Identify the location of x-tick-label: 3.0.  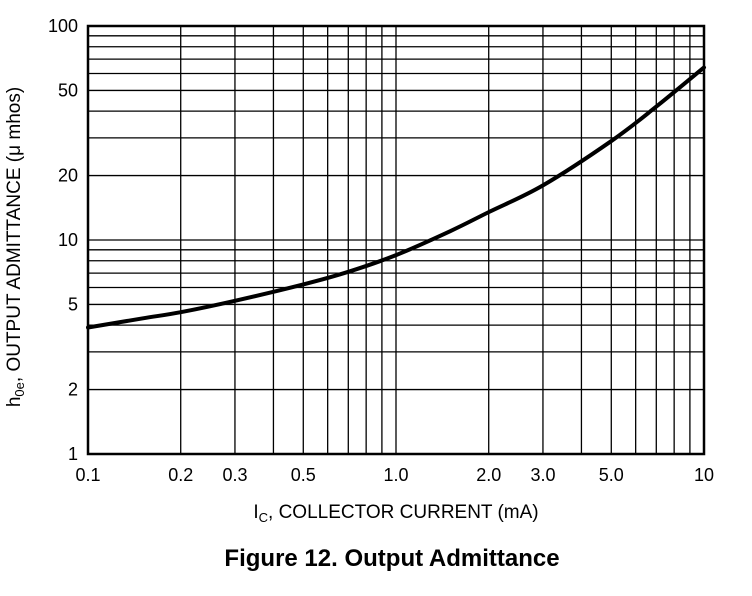
(542, 475).